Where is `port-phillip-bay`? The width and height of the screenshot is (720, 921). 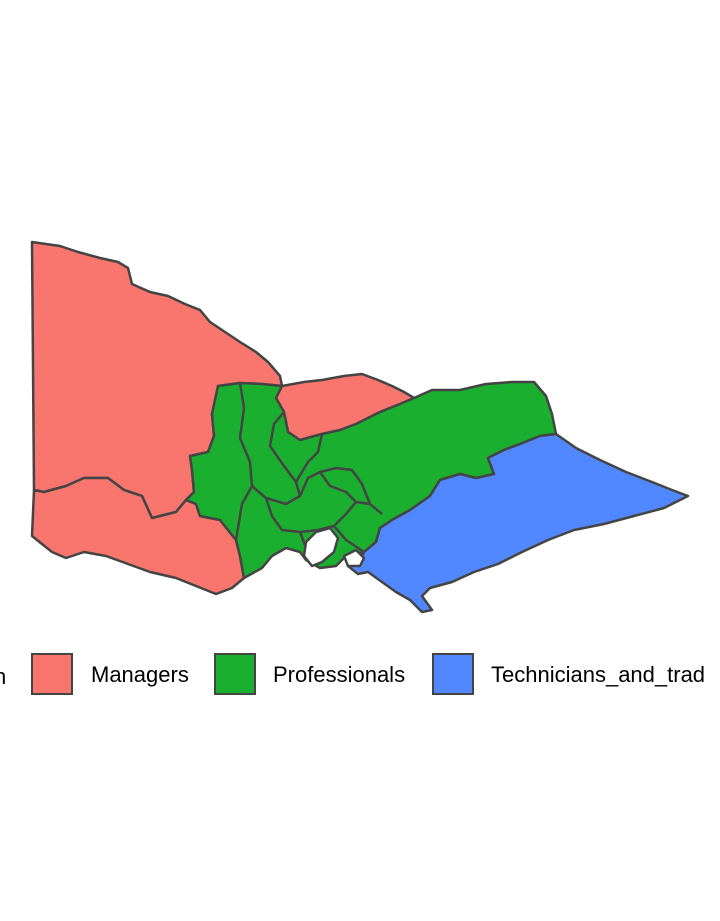
port-phillip-bay is located at coordinates (321, 547).